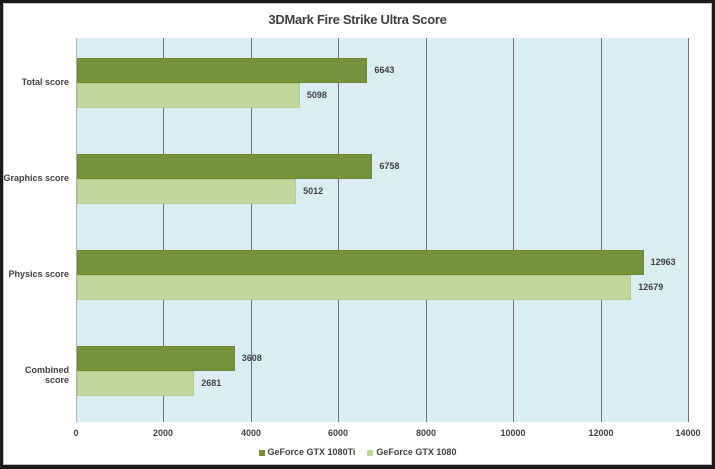 This screenshot has width=715, height=469. Describe the element at coordinates (311, 452) in the screenshot. I see `legend-label: GeForce GTX 1080Ti` at that location.